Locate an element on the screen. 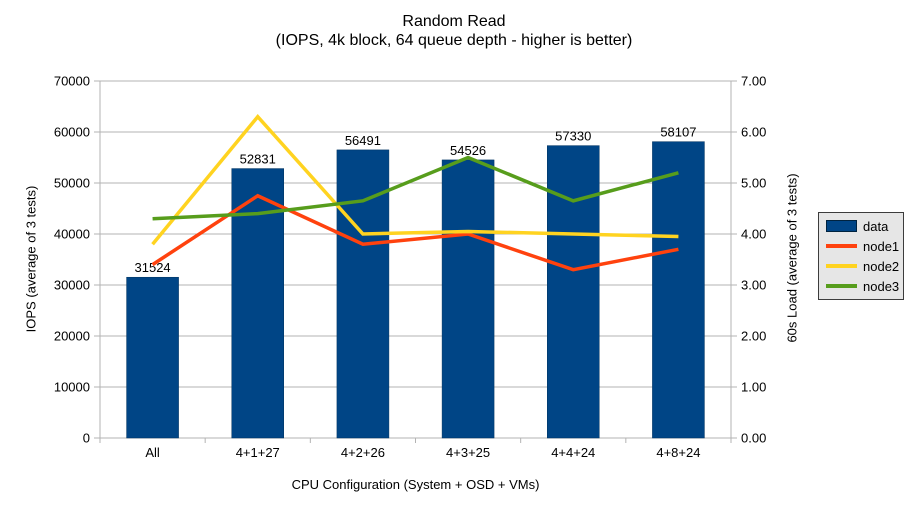  x-tick-label: 4+4+24 is located at coordinates (573, 452).